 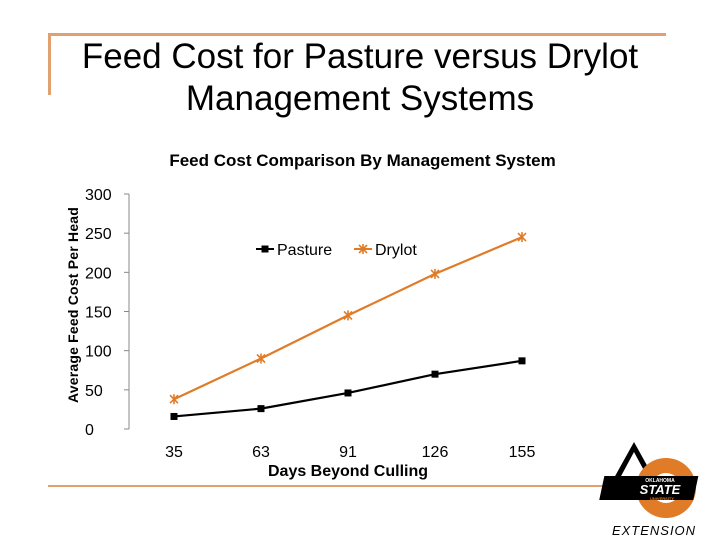 What do you see at coordinates (363, 249) in the screenshot?
I see `drylot-legend-marker` at bounding box center [363, 249].